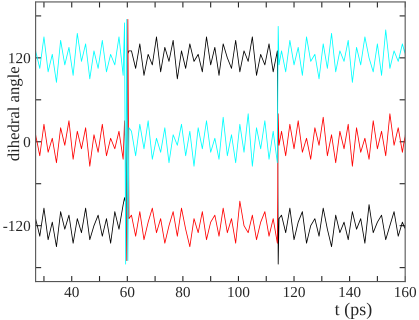  I want to click on y-tick-label: 120, so click(19, 58).